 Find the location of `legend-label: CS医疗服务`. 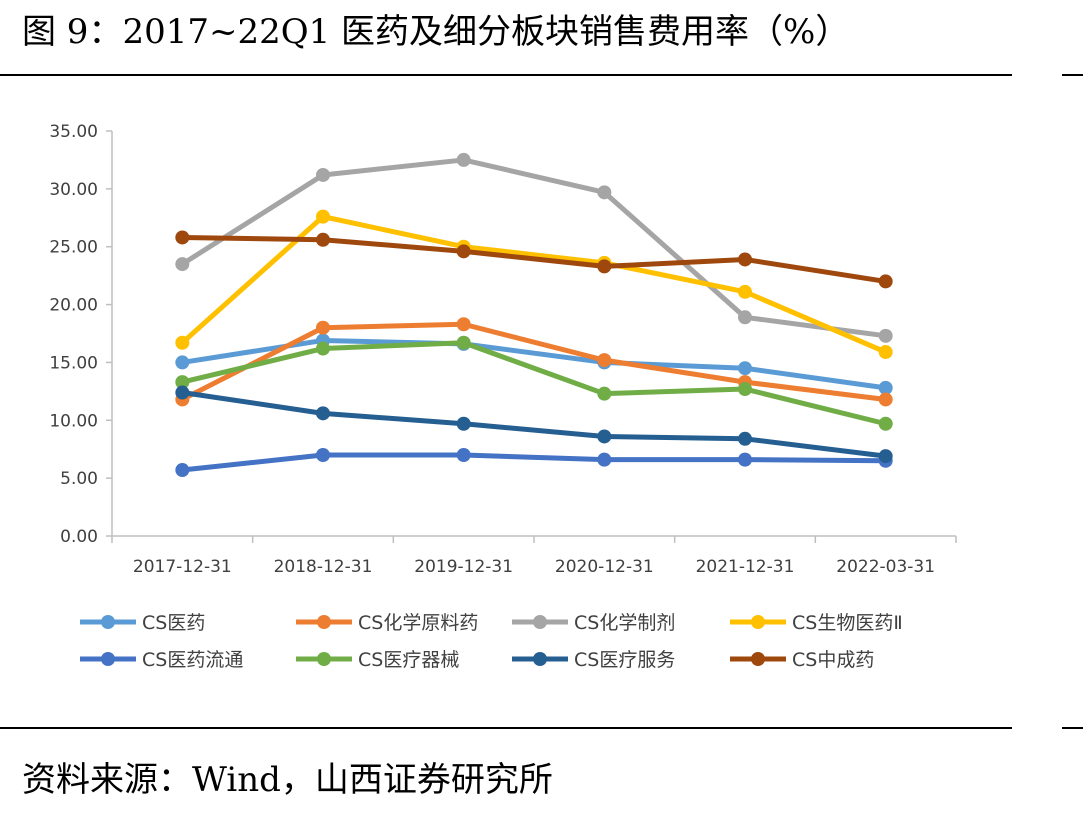

legend-label: CS医疗服务 is located at coordinates (624, 660).